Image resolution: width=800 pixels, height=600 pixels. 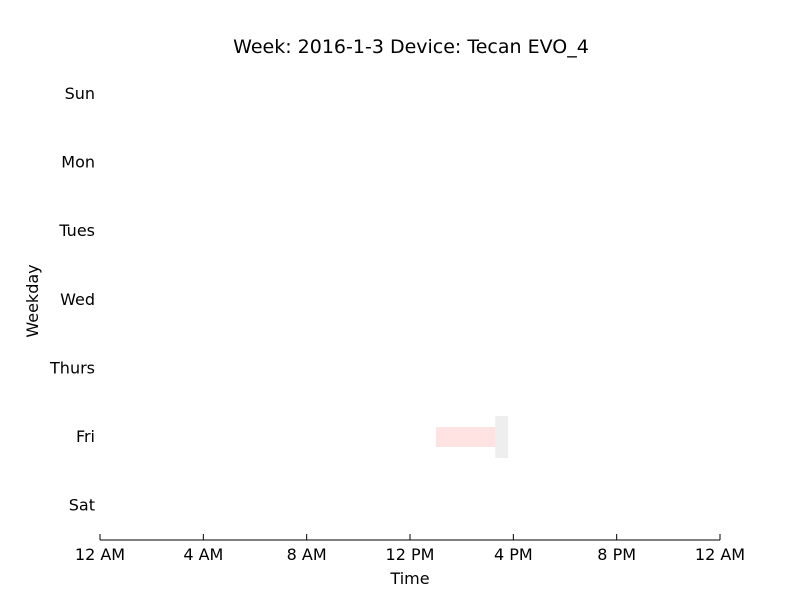 I want to click on day-label-thurs: Thurs, so click(x=72, y=367).